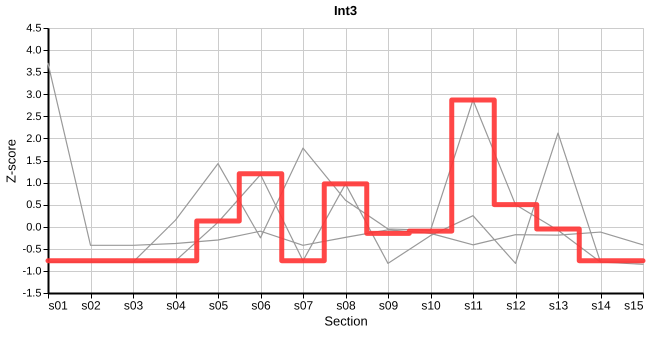 The width and height of the screenshot is (660, 360). Describe the element at coordinates (218, 305) in the screenshot. I see `x-tick-label: s05` at that location.